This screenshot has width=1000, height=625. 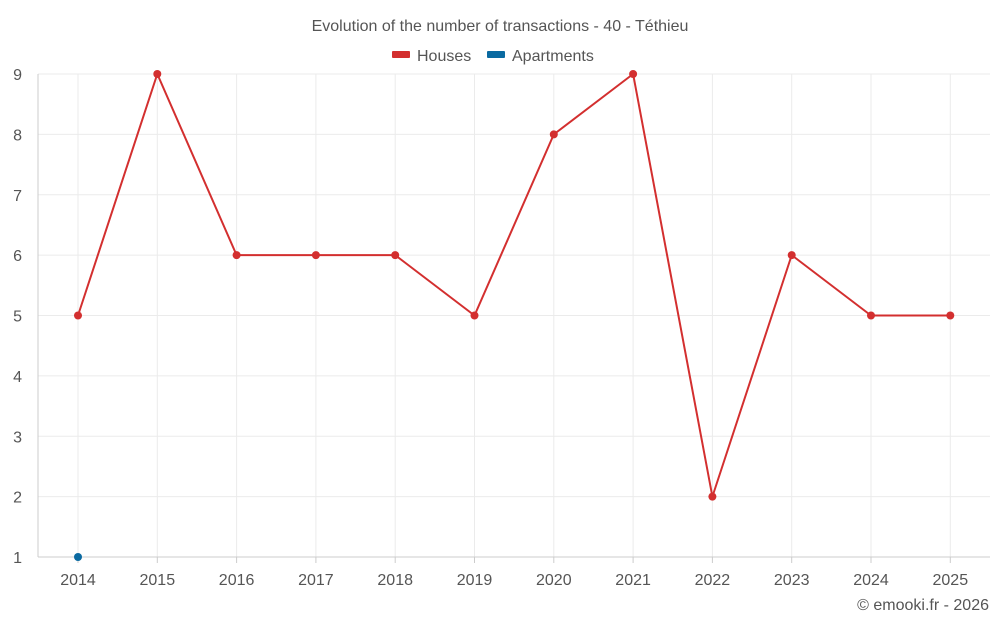 I want to click on series-apartments, so click(x=78, y=557).